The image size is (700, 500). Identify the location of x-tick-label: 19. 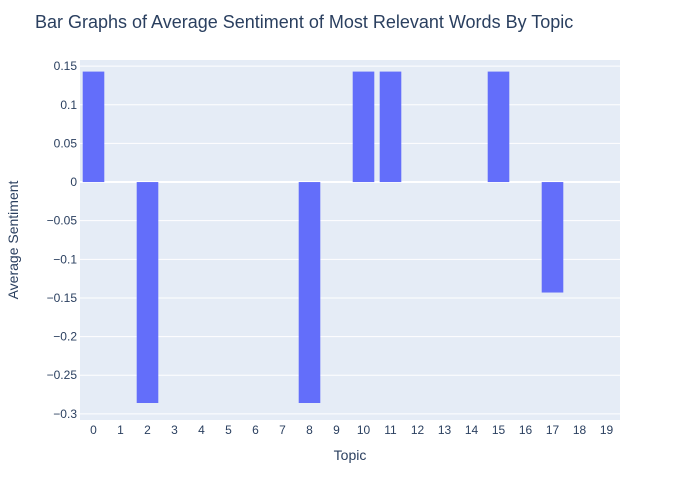
(607, 430).